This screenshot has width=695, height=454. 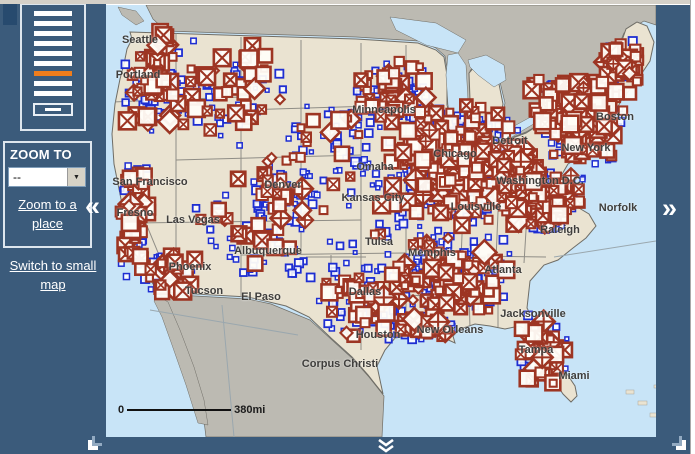 I want to click on vancouver-island, so click(x=131, y=16).